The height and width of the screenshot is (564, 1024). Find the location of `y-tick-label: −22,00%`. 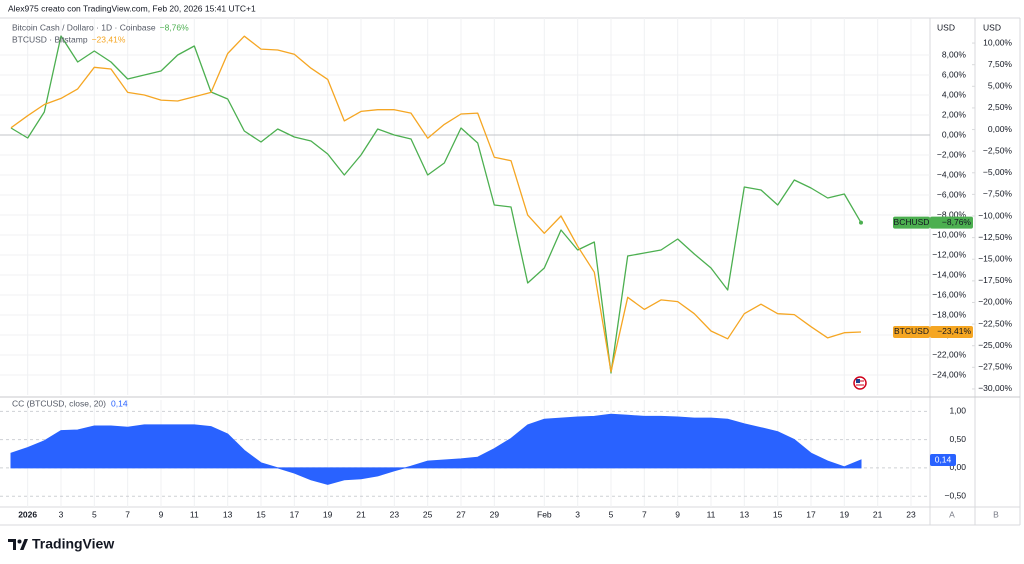

y-tick-label: −22,00% is located at coordinates (949, 354).